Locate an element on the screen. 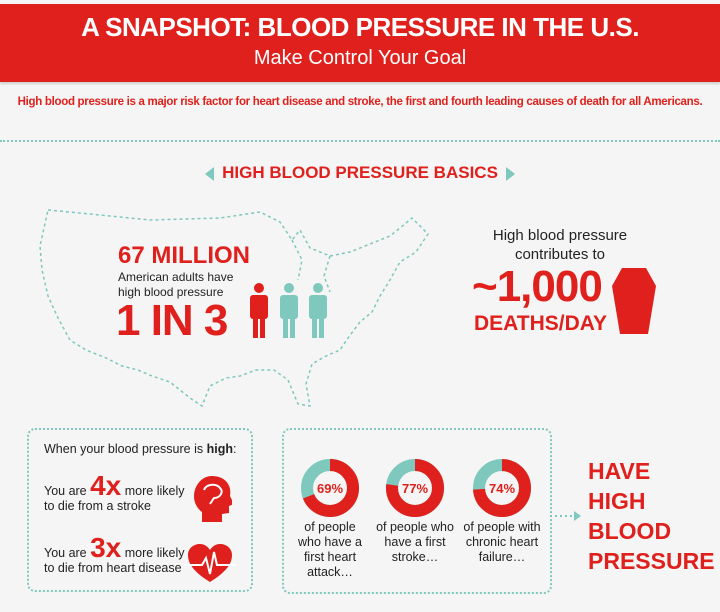  arrow-left-icon is located at coordinates (210, 173).